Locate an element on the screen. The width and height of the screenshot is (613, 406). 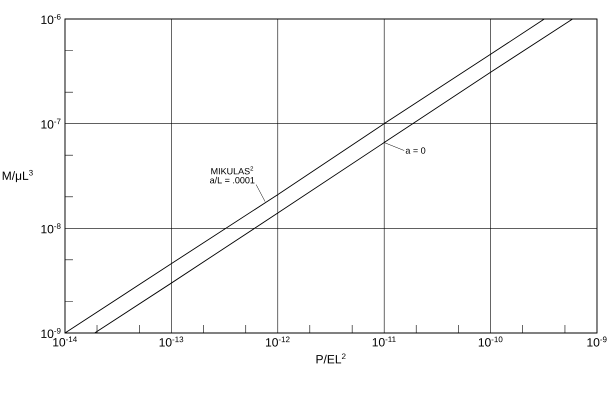
x-tick-label: 10$^{-9}$ is located at coordinates (597, 341).